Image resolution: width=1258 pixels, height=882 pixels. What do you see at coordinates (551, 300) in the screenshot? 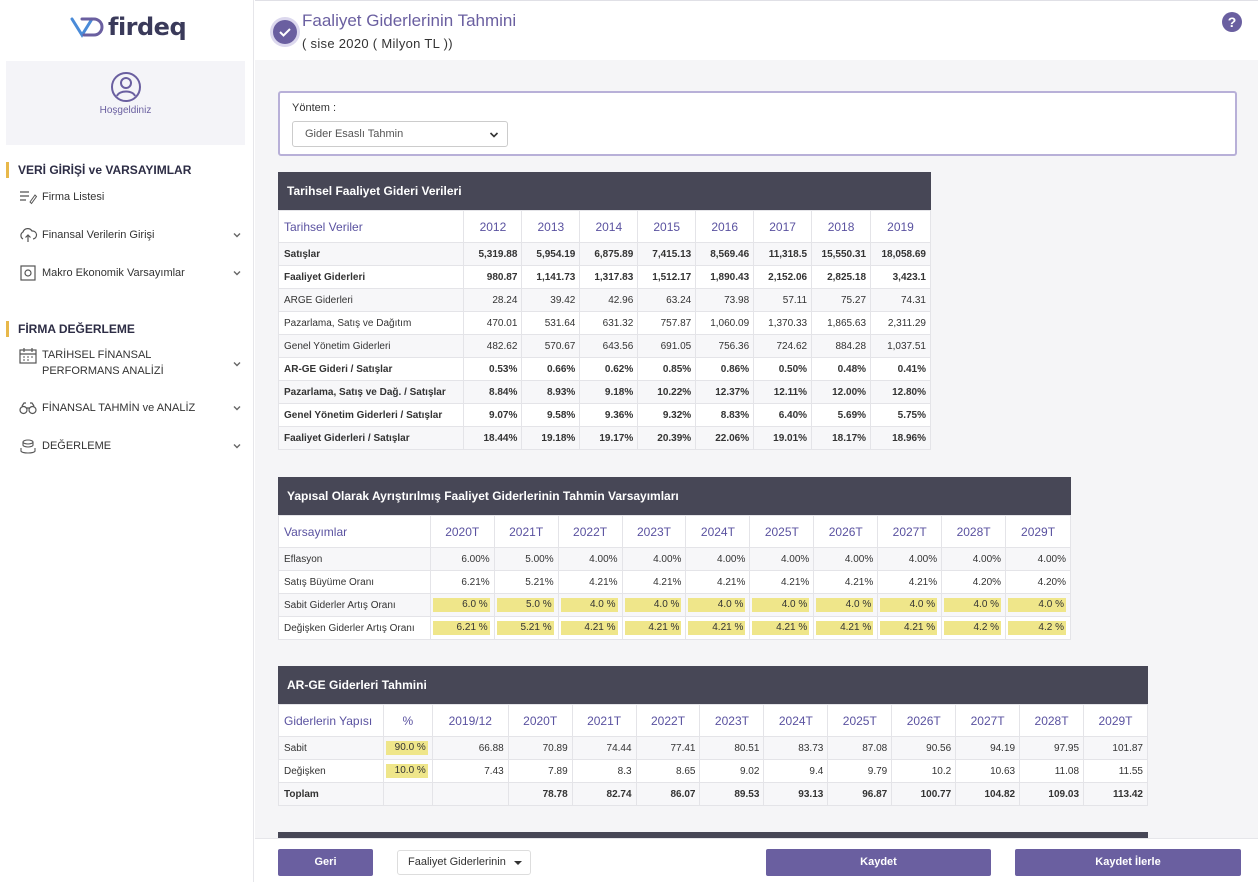
I see `table-cell: 39.42` at bounding box center [551, 300].